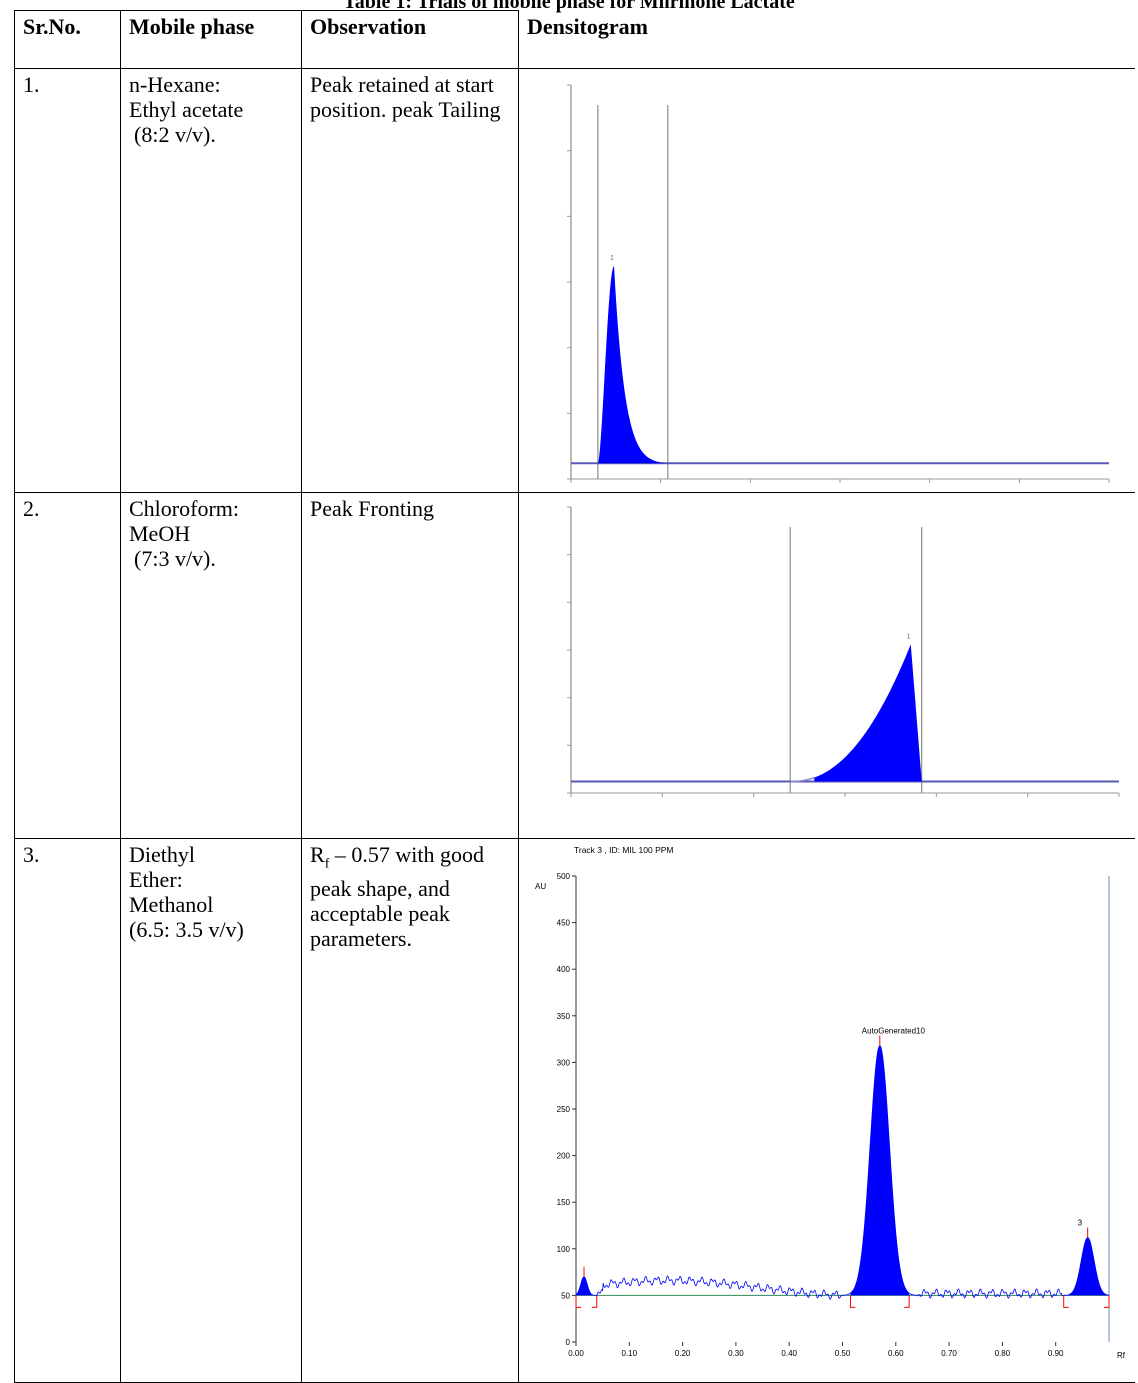 The height and width of the screenshot is (1383, 1138). I want to click on y-tick-label: 250, so click(564, 1109).